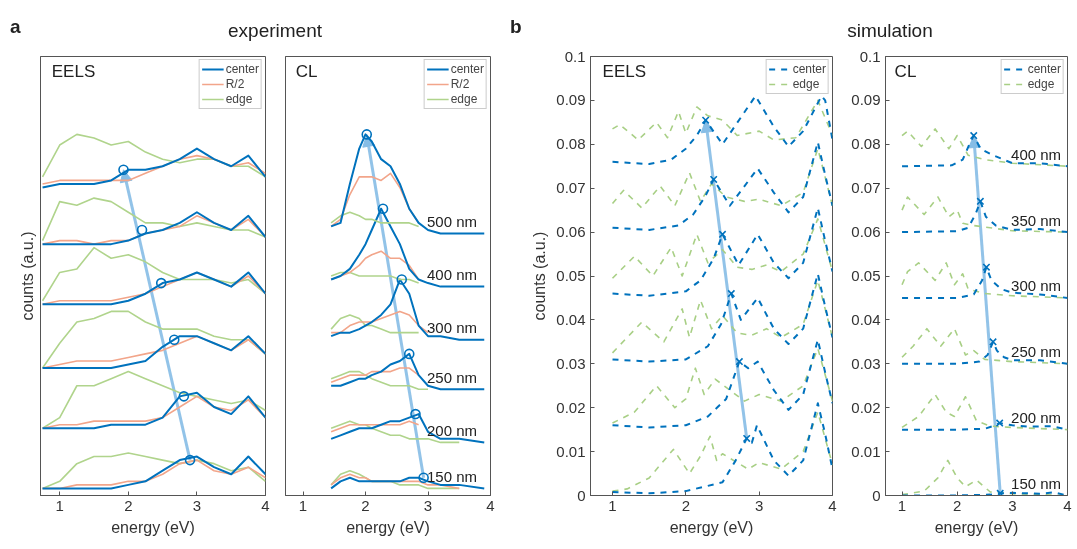  I want to click on text: a, so click(15, 27).